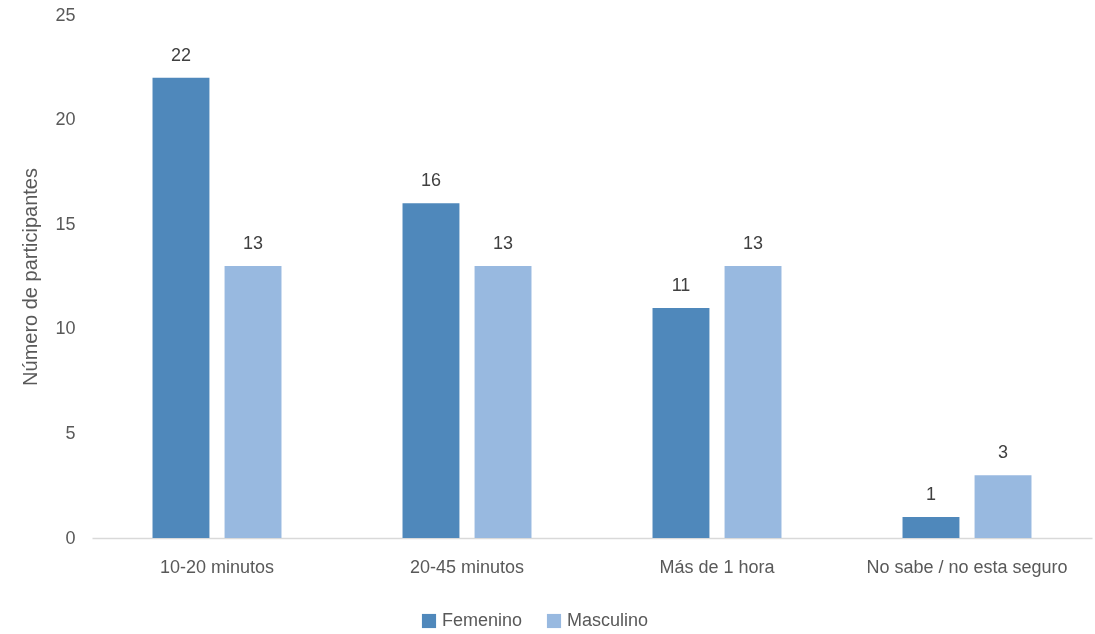 The height and width of the screenshot is (634, 1095). What do you see at coordinates (482, 620) in the screenshot?
I see `legend-label: Femenino` at bounding box center [482, 620].